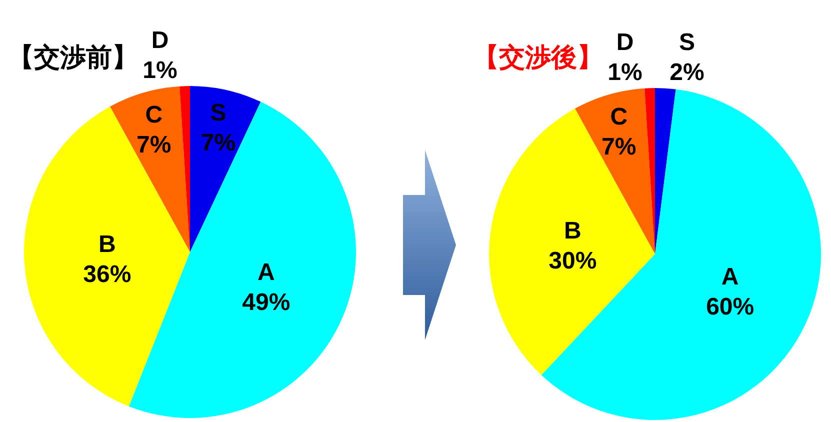  Describe the element at coordinates (687, 72) in the screenshot. I see `data-label: 2%` at that location.